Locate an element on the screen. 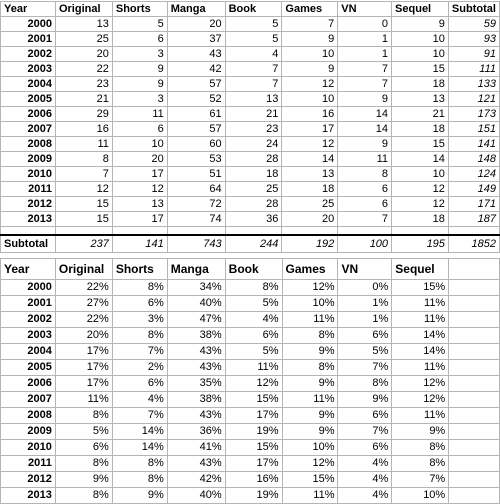 Image resolution: width=500 pixels, height=504 pixels. value-cell: 23 is located at coordinates (83, 84).